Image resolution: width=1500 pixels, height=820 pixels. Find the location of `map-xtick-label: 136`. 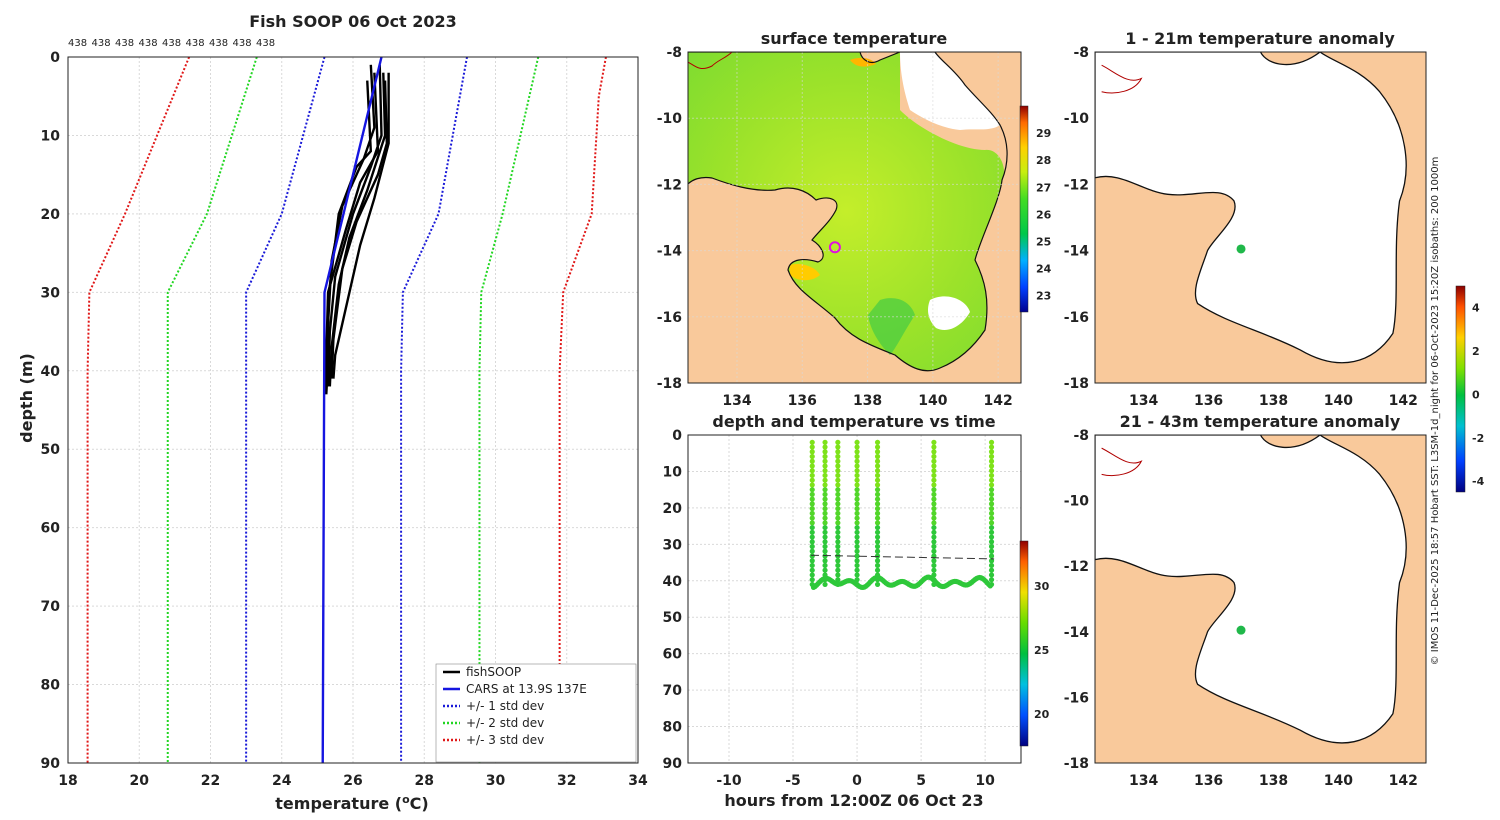

map-xtick-label: 136 is located at coordinates (802, 401).